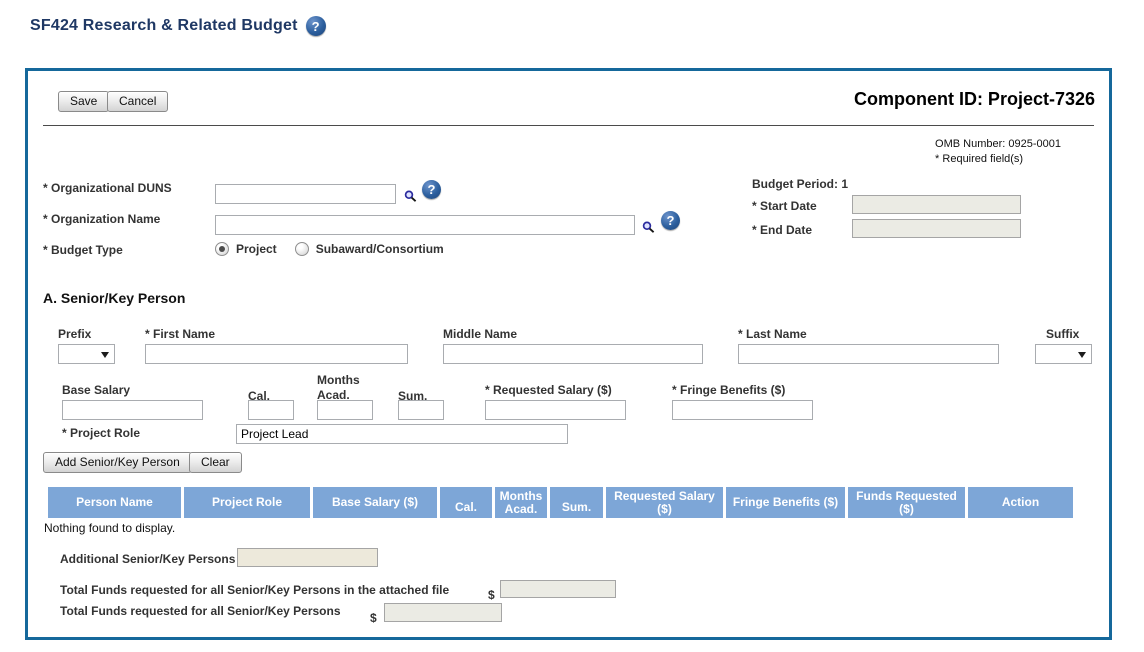  I want to click on omb-number: OMB Number: 0925-0001, so click(998, 144).